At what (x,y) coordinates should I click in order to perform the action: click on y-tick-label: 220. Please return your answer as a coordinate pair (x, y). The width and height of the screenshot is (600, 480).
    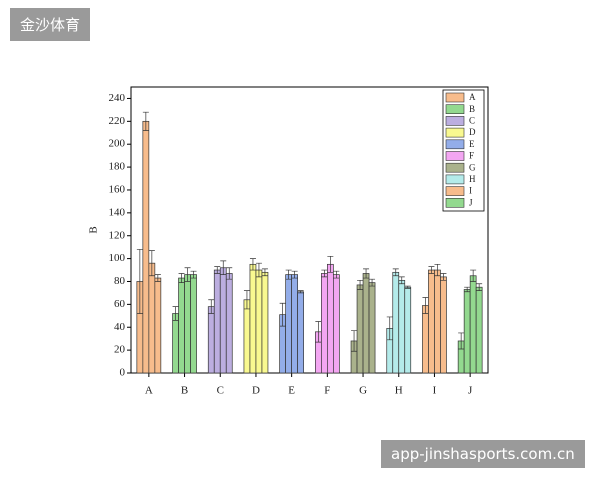
    Looking at the image, I should click on (117, 121).